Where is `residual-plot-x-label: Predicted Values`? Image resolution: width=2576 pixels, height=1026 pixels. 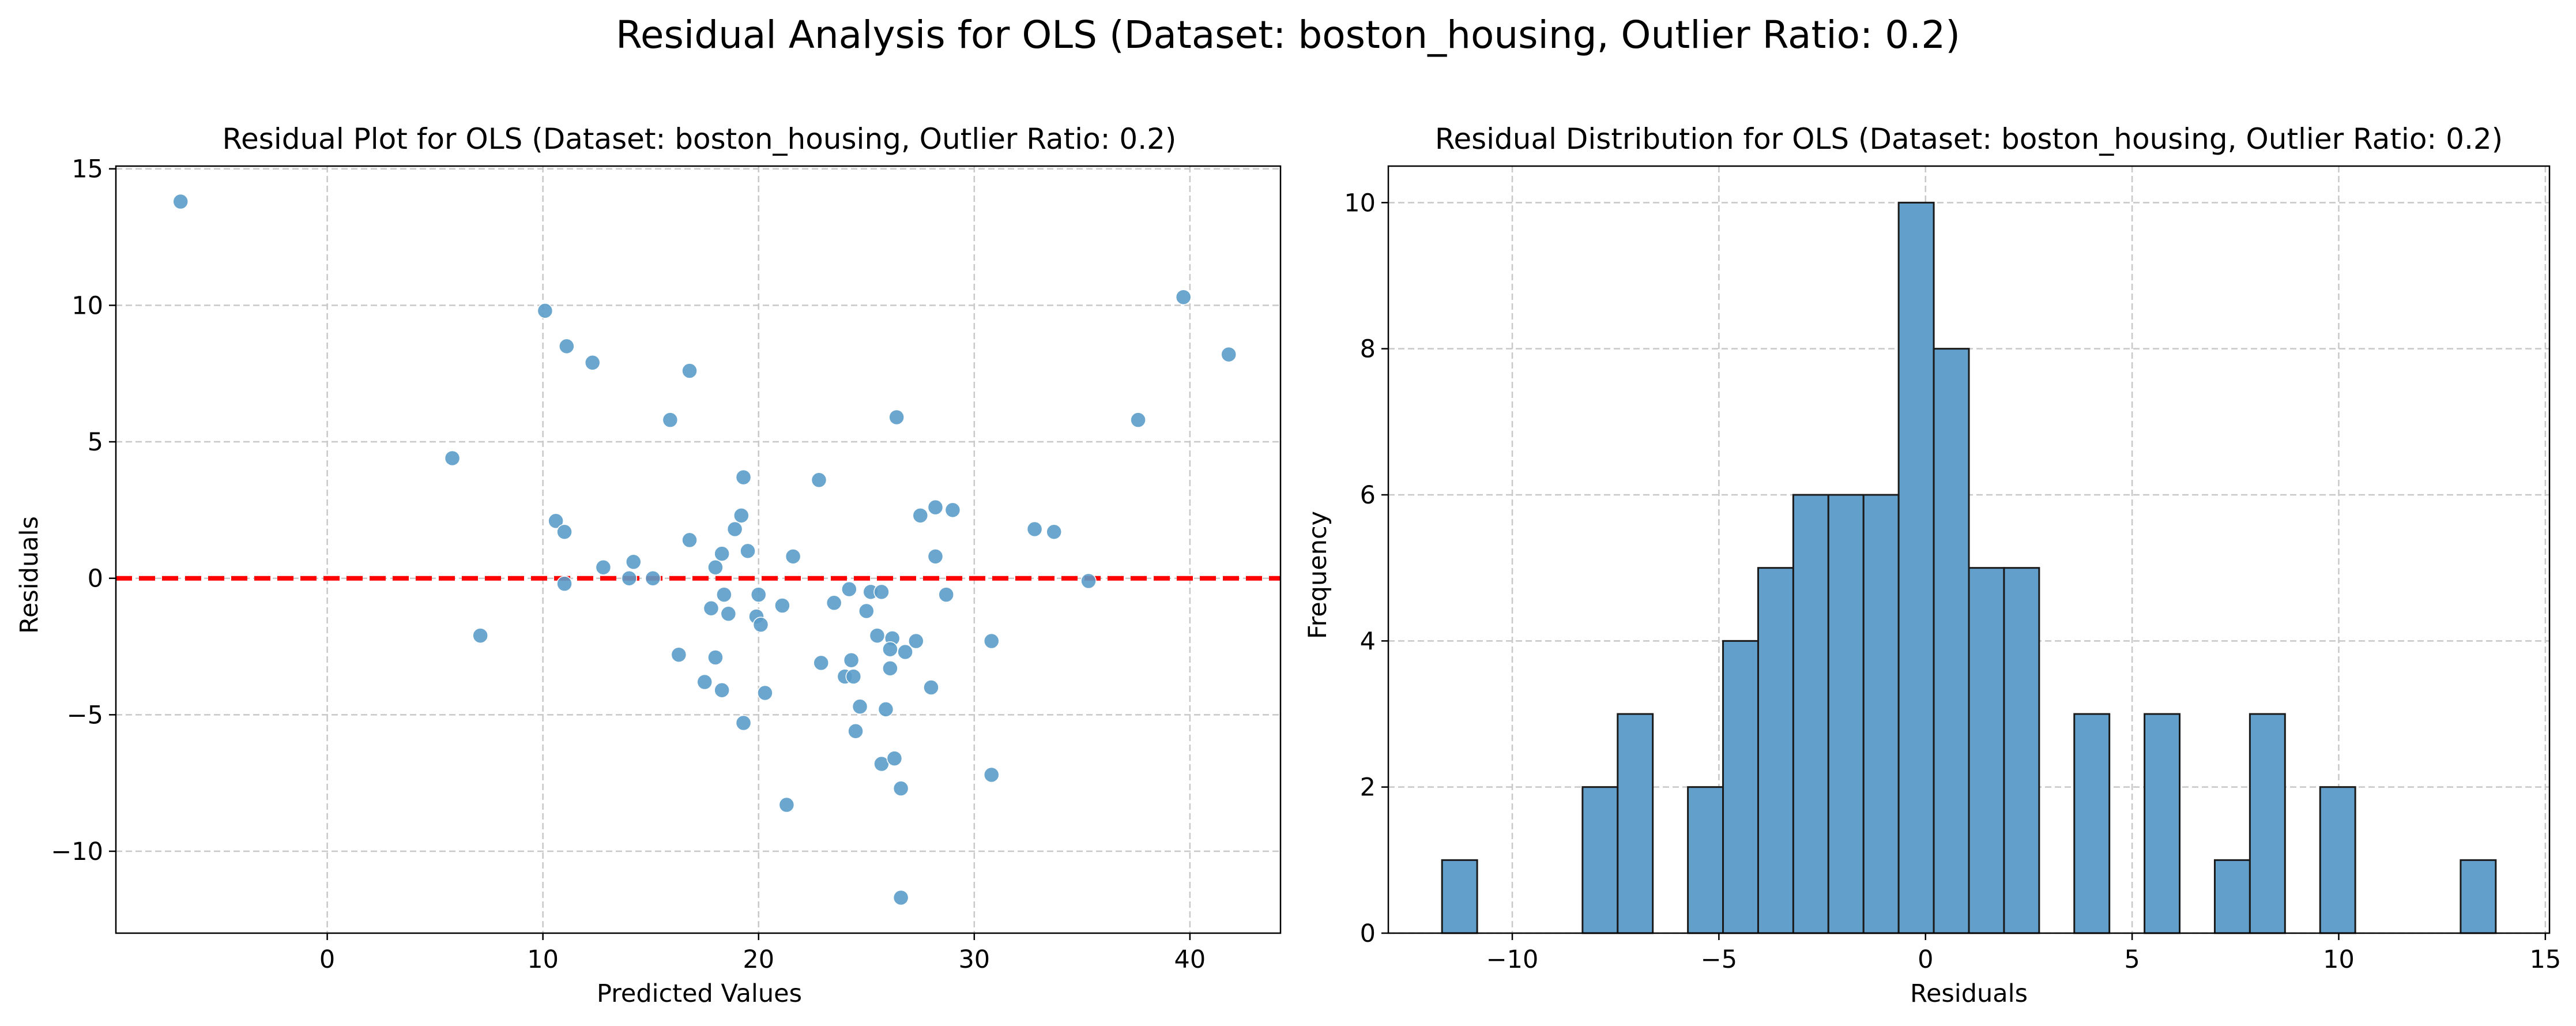 residual-plot-x-label: Predicted Values is located at coordinates (699, 993).